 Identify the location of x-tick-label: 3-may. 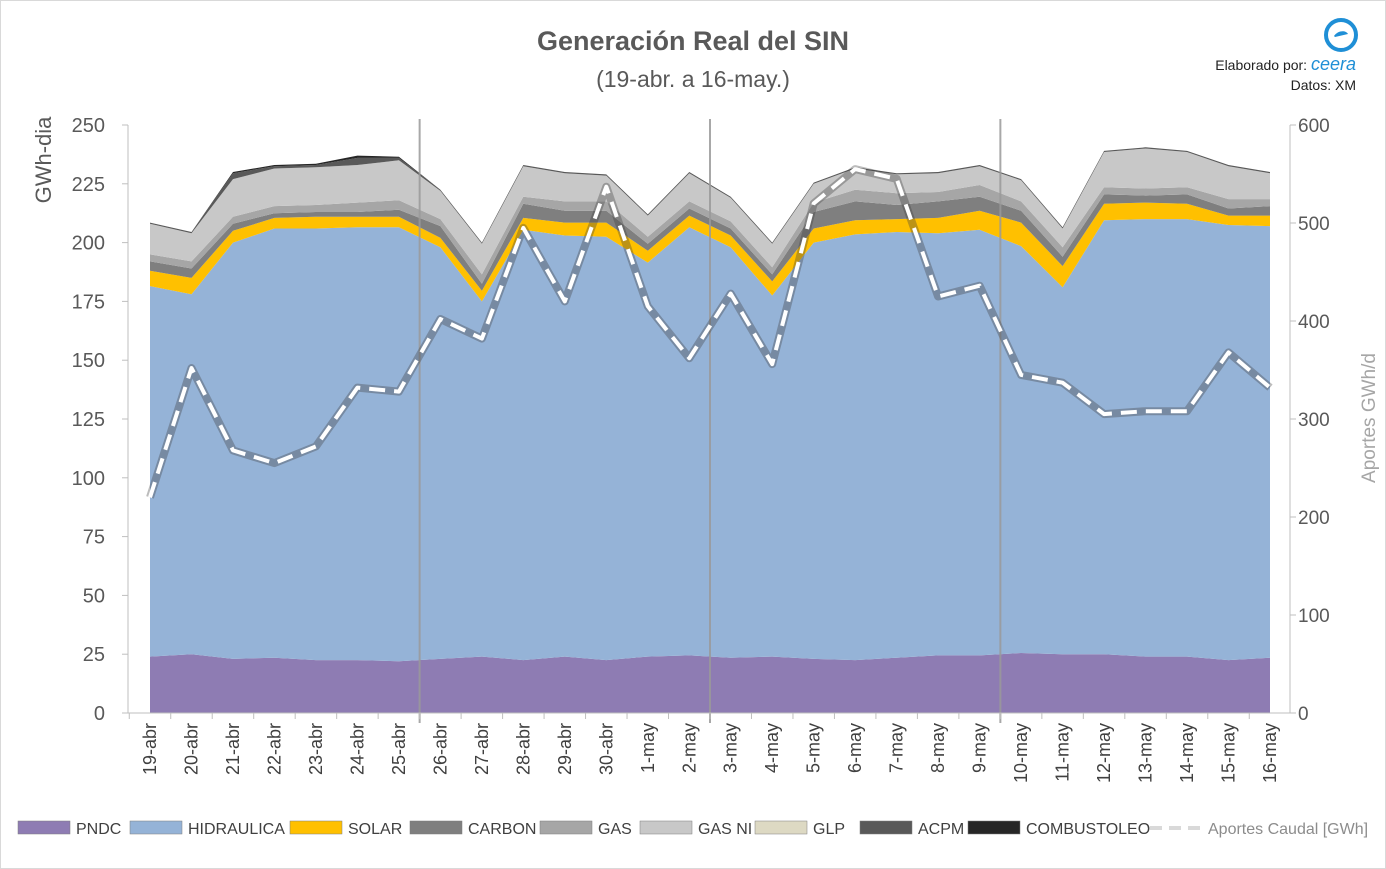
(731, 748).